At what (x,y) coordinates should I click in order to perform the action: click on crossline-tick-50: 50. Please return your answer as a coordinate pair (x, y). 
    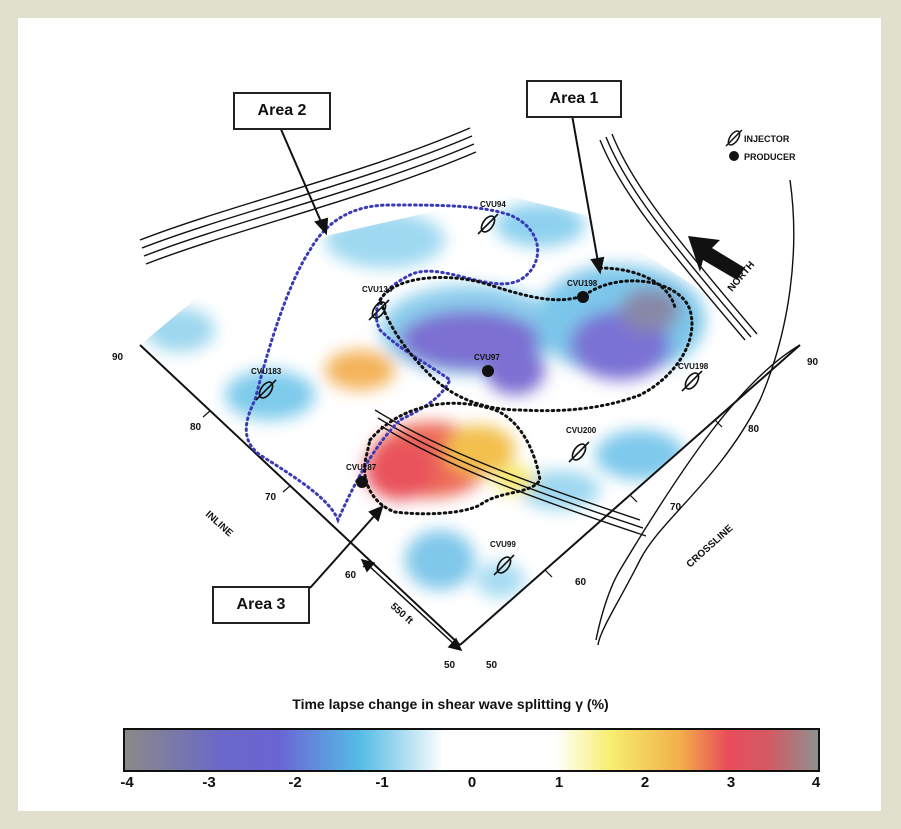
    Looking at the image, I should click on (492, 665).